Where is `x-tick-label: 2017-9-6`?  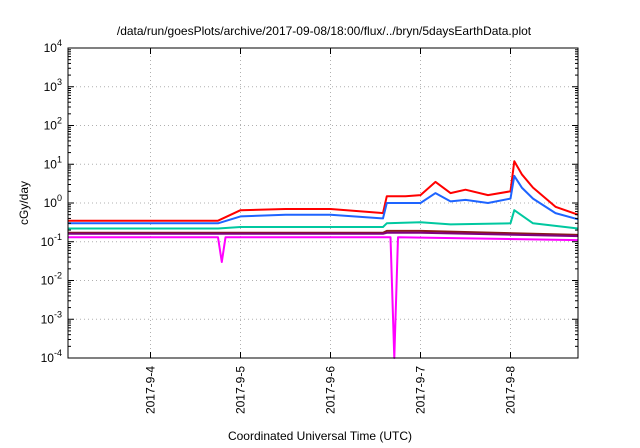 x-tick-label: 2017-9-6 is located at coordinates (331, 390).